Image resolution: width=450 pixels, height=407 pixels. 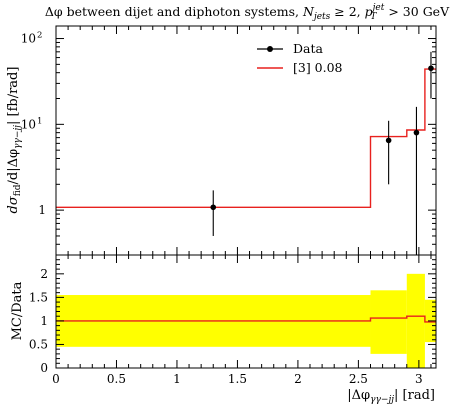 What do you see at coordinates (44, 274) in the screenshot?
I see `ratio-y-tick-label: 2` at bounding box center [44, 274].